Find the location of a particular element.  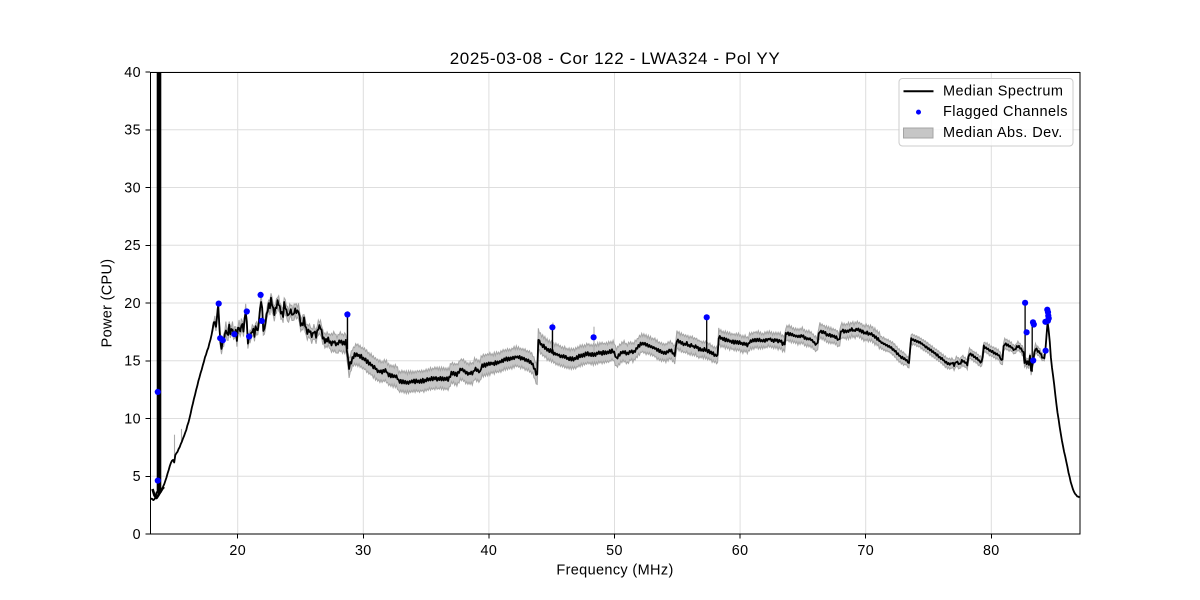

svg-text: 15 is located at coordinates (132, 362).